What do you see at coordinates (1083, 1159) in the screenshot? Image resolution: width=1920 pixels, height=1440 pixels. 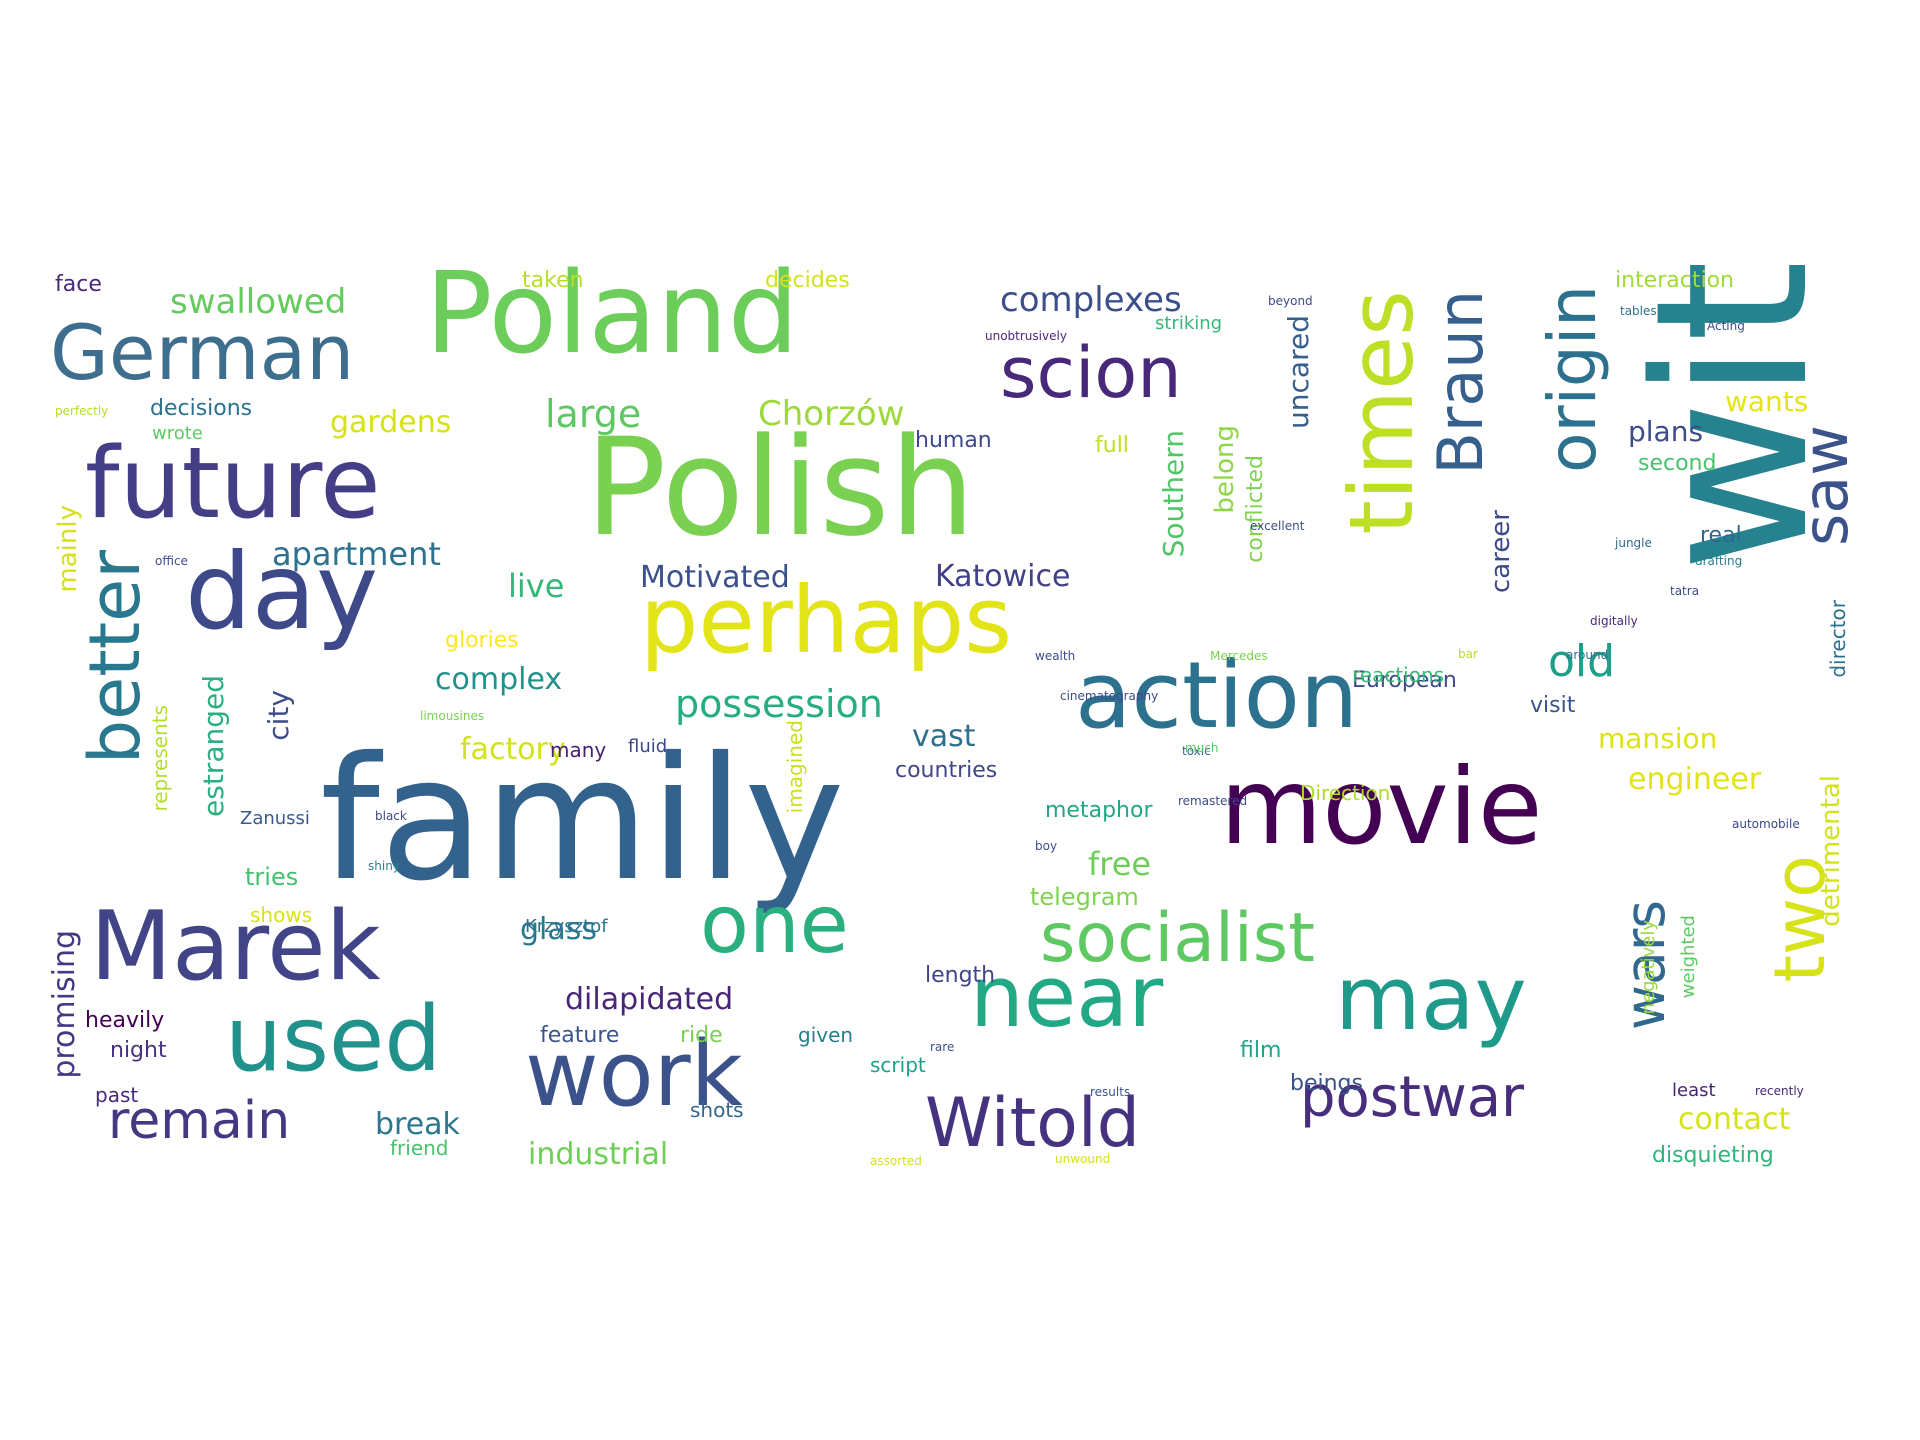 I see `cloud-word: unwound` at bounding box center [1083, 1159].